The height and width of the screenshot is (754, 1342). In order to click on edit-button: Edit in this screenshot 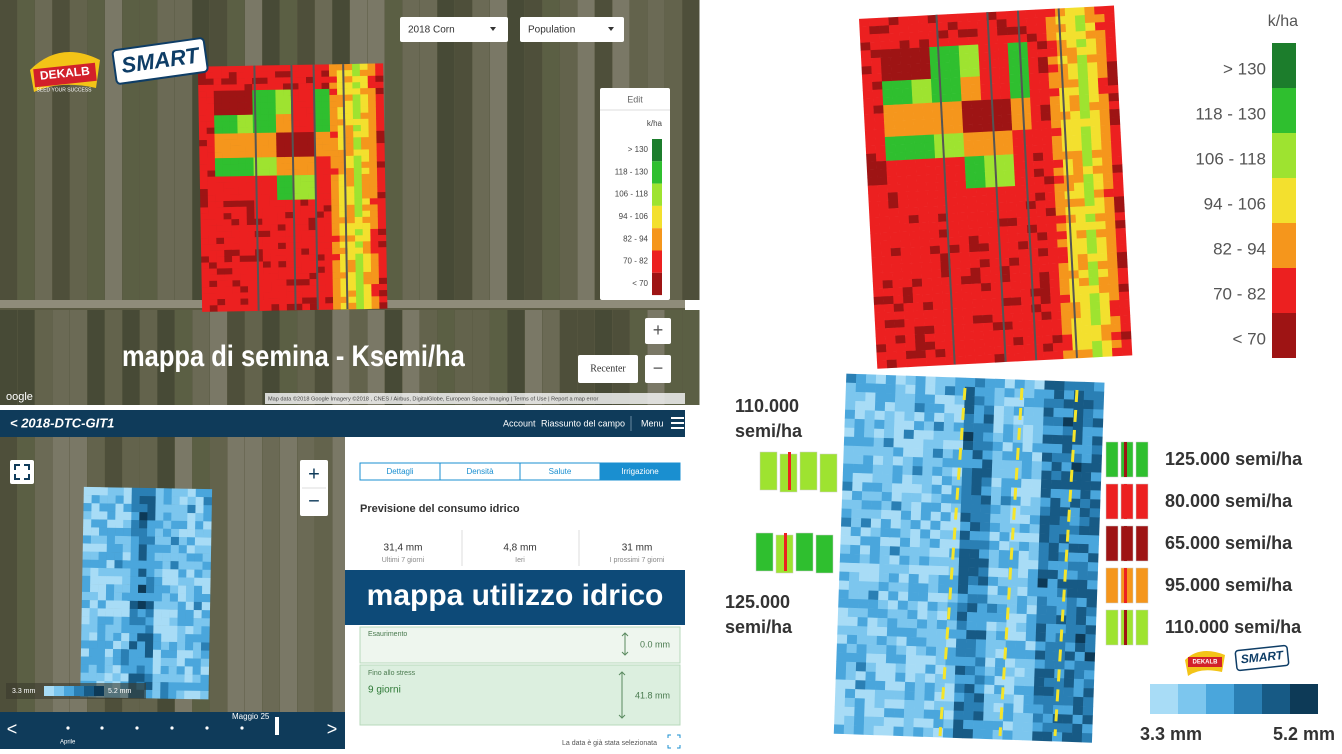, I will do `click(635, 99)`.